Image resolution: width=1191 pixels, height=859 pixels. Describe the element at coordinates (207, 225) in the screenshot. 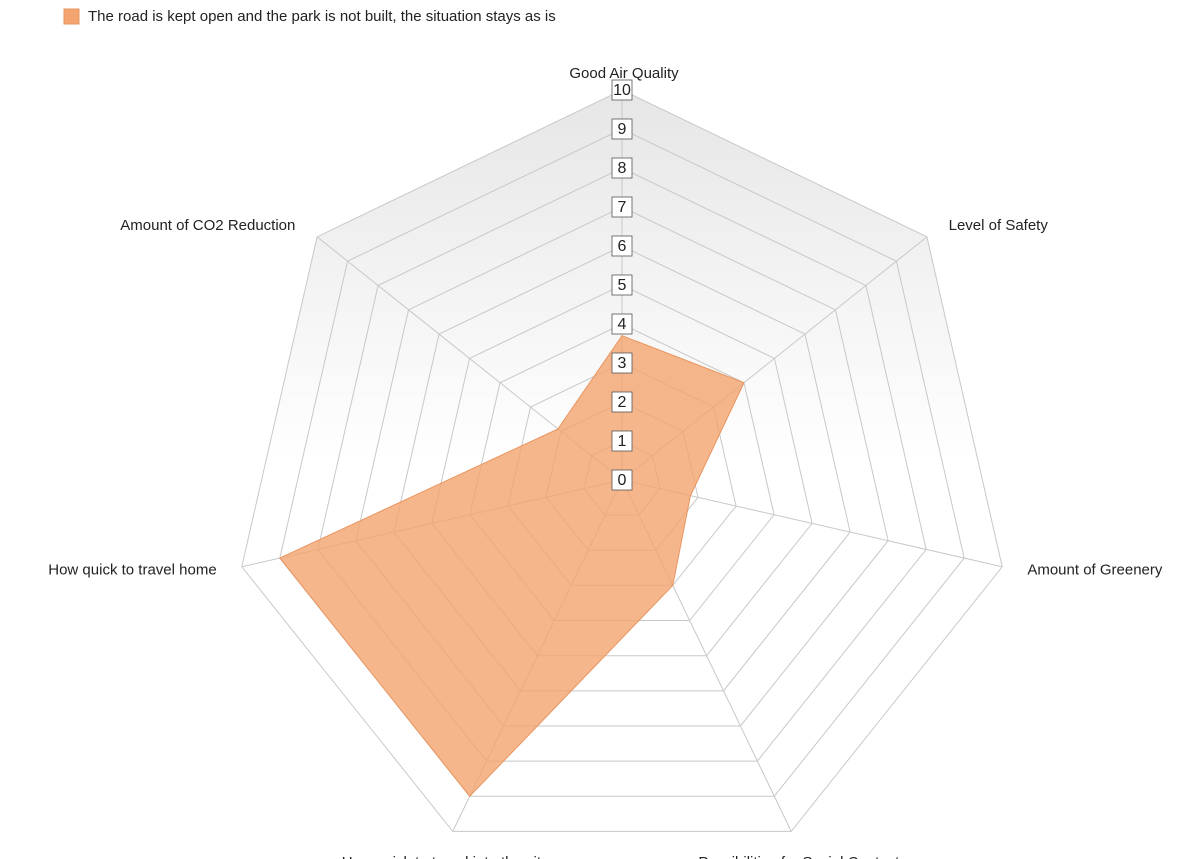

I see `axis-label: Amount of CO2 Reduction` at that location.